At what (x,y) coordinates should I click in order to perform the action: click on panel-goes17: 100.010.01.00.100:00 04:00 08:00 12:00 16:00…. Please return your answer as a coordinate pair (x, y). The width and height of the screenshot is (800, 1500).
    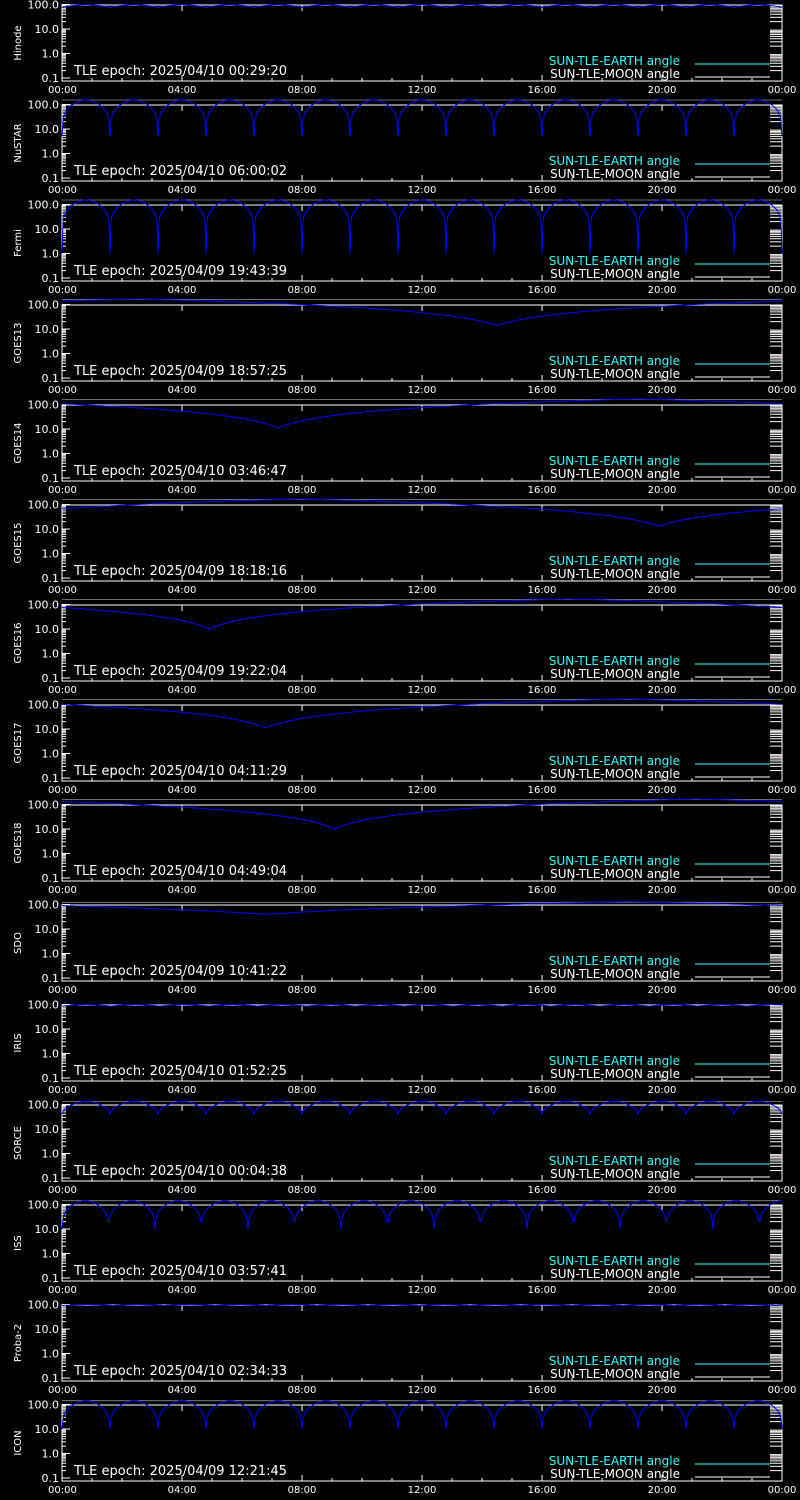
    Looking at the image, I should click on (404, 747).